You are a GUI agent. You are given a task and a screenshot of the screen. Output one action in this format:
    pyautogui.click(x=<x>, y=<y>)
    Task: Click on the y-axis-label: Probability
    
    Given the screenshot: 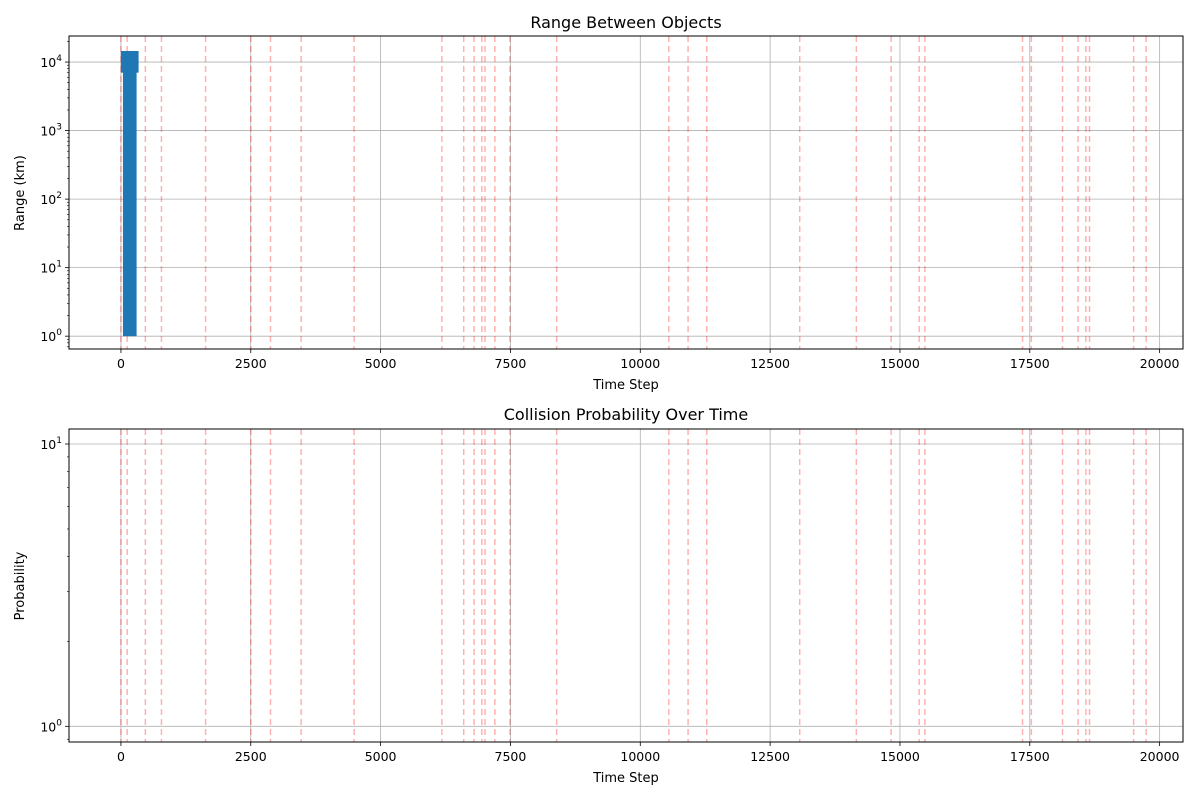 What is the action you would take?
    pyautogui.click(x=20, y=585)
    